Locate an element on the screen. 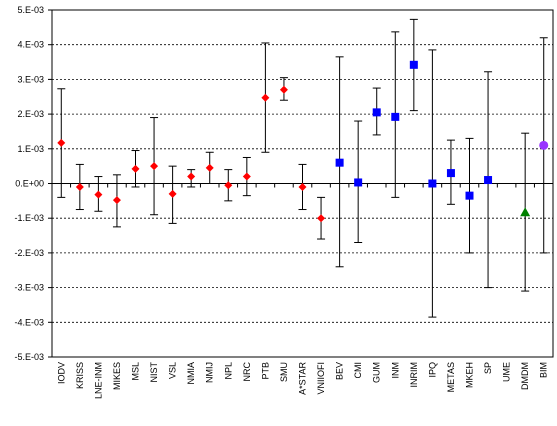 The height and width of the screenshot is (426, 557). x-tick-label: IPQ is located at coordinates (432, 370).